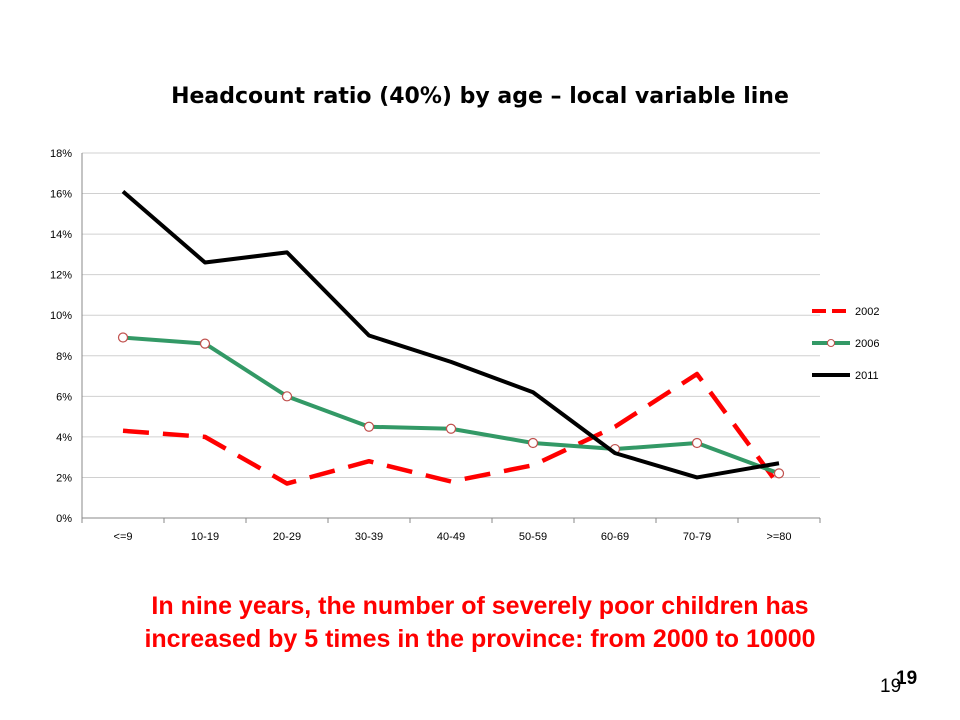  Describe the element at coordinates (907, 678) in the screenshot. I see `page-number-bold: 19` at that location.